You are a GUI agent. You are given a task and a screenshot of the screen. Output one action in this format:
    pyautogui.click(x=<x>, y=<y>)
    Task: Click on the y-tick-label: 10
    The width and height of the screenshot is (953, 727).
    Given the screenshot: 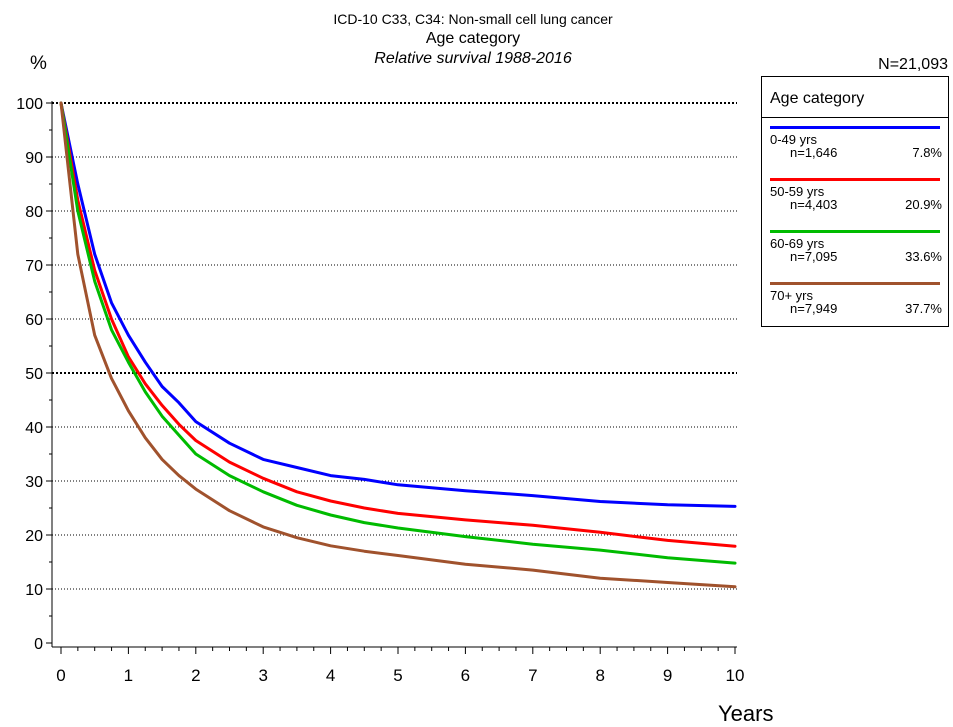 What is the action you would take?
    pyautogui.click(x=34, y=590)
    